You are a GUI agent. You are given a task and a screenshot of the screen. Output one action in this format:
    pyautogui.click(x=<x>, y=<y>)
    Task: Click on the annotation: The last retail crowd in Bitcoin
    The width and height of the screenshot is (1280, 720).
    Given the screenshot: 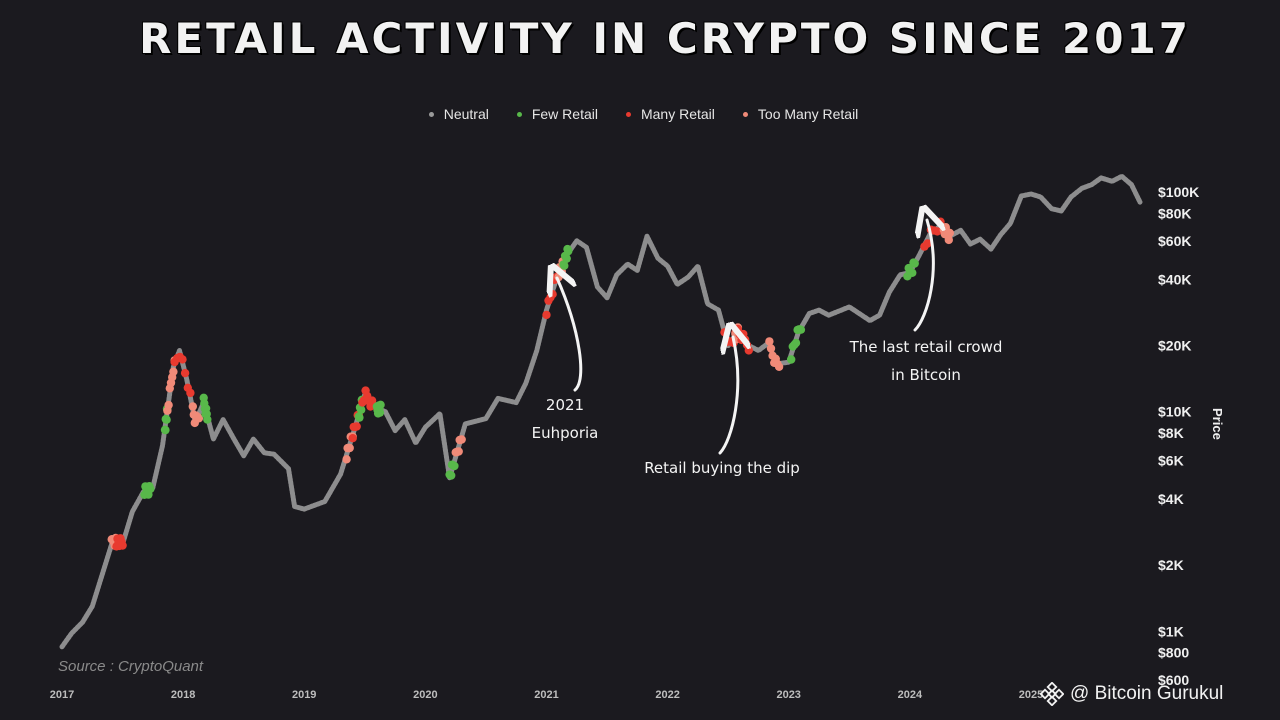 What is the action you would take?
    pyautogui.click(x=925, y=302)
    